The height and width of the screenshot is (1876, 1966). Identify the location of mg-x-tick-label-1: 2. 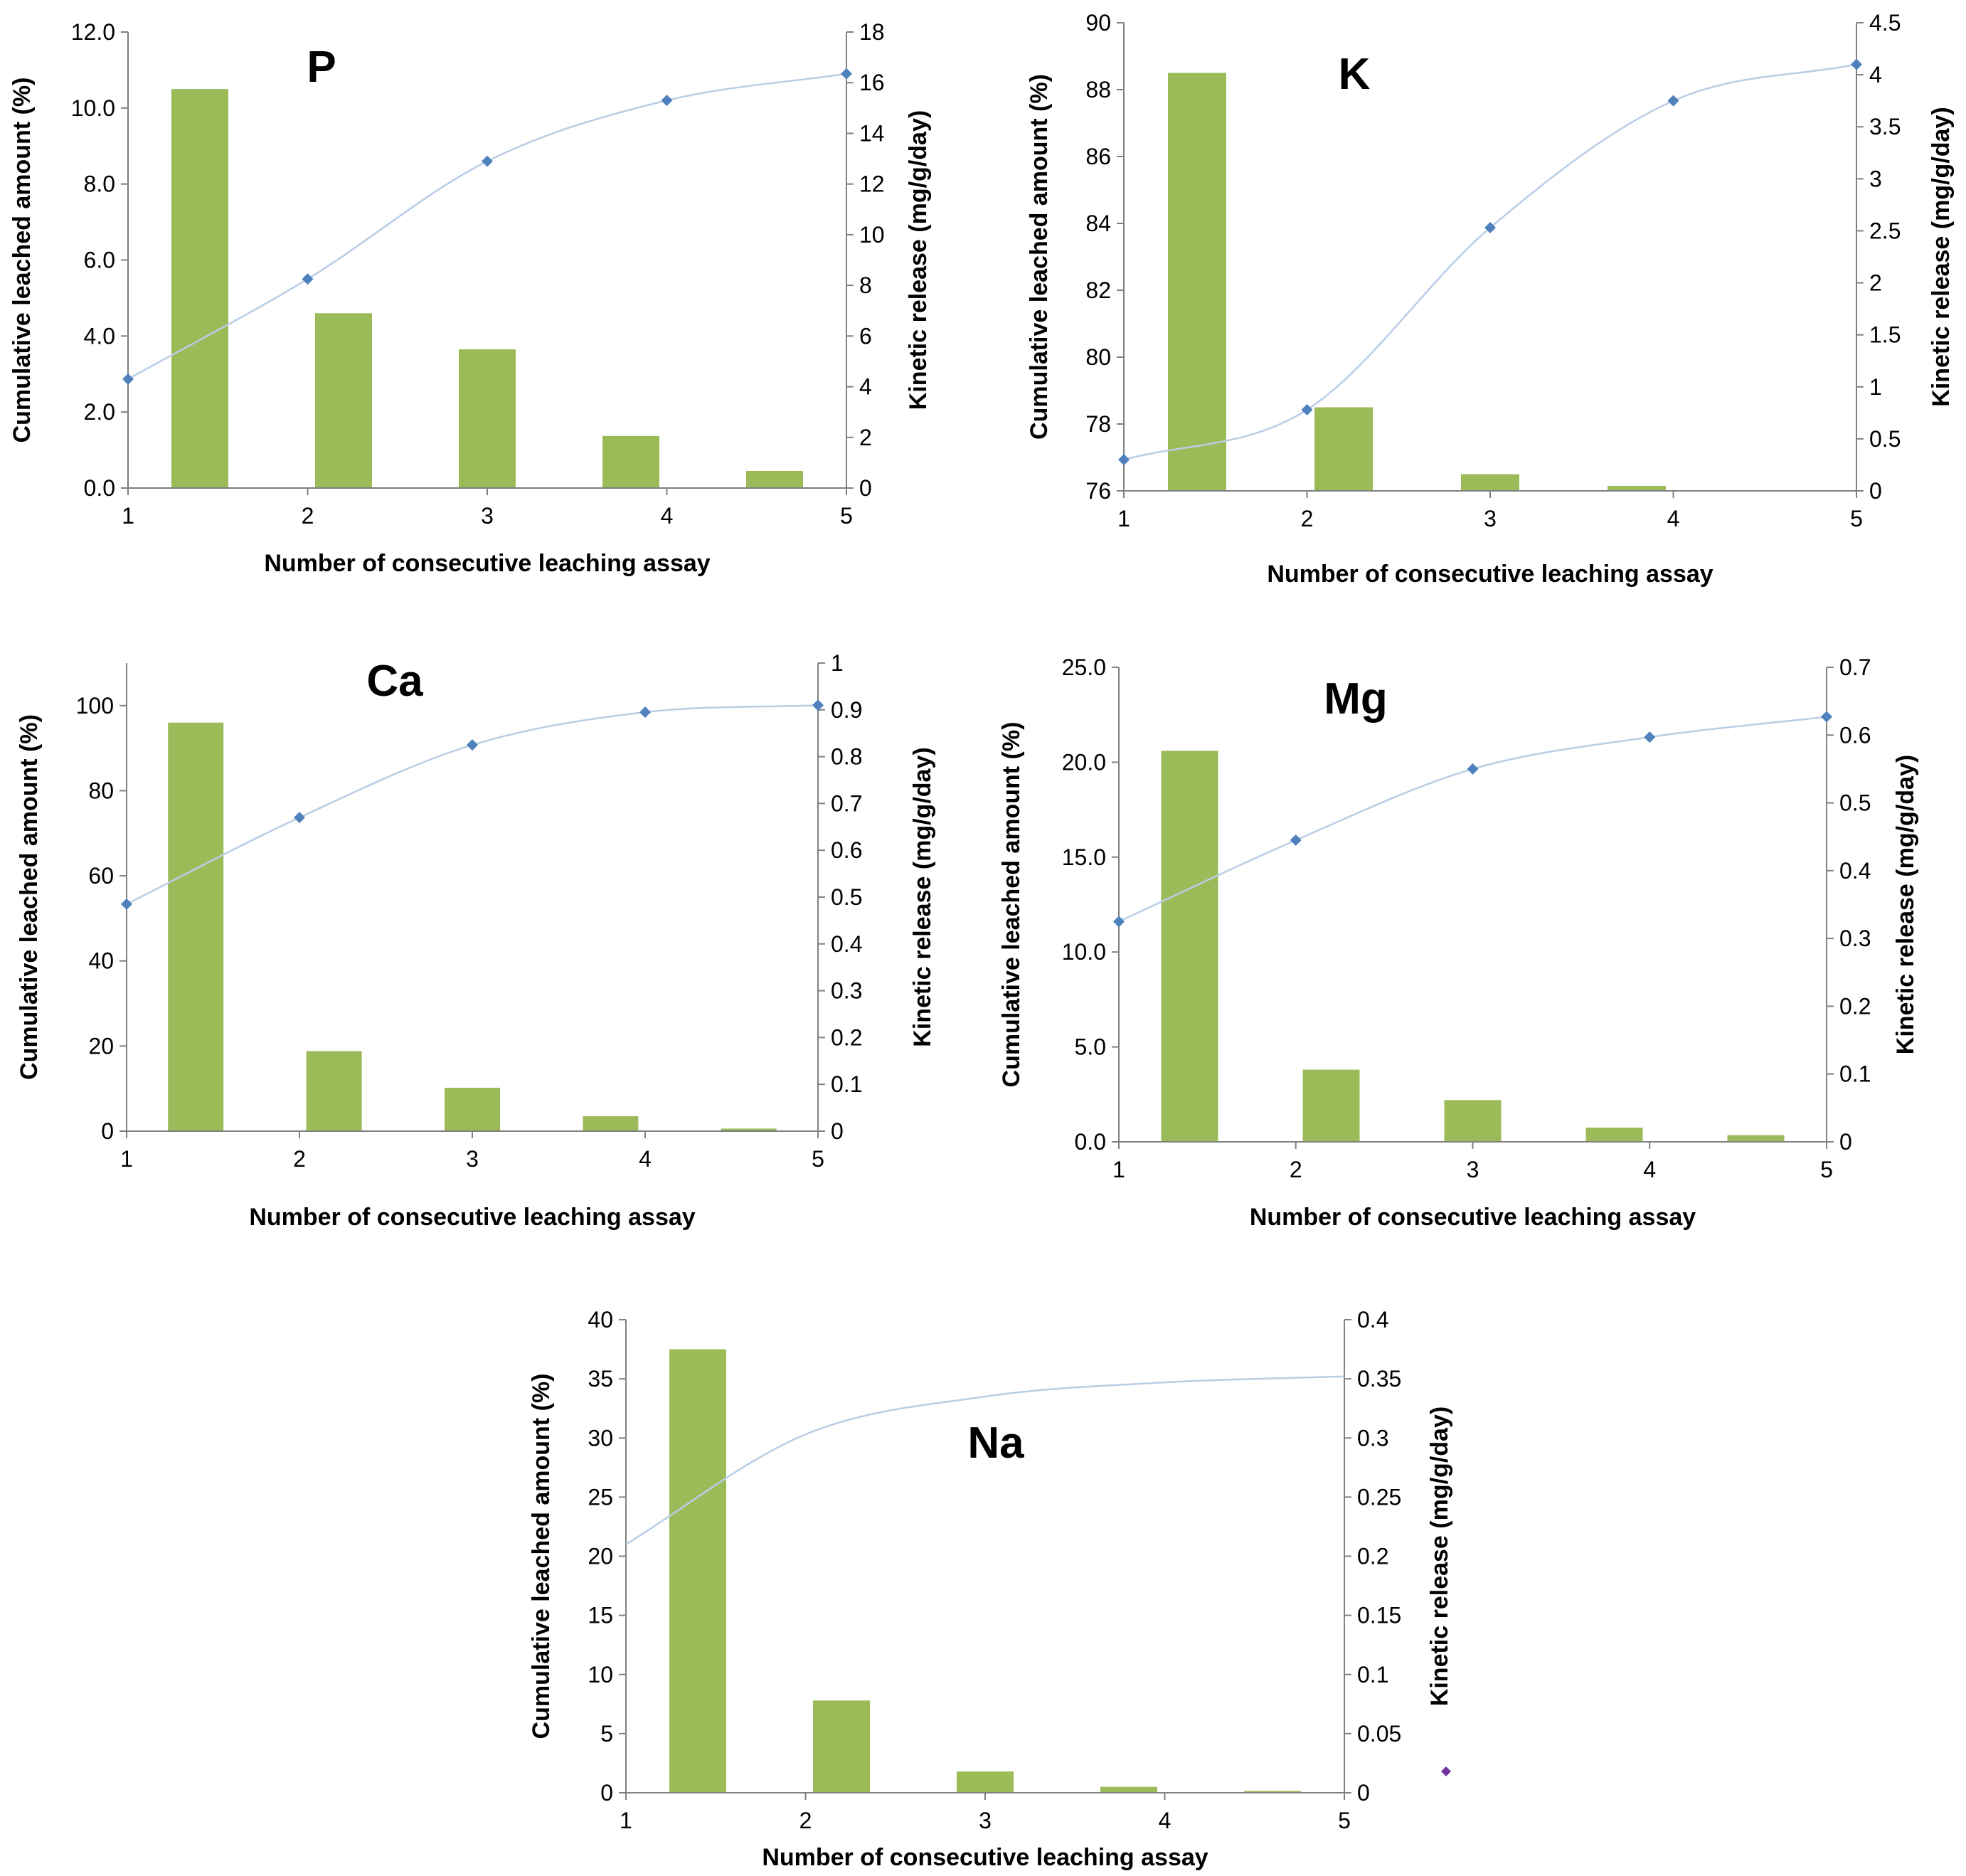
(1296, 1169).